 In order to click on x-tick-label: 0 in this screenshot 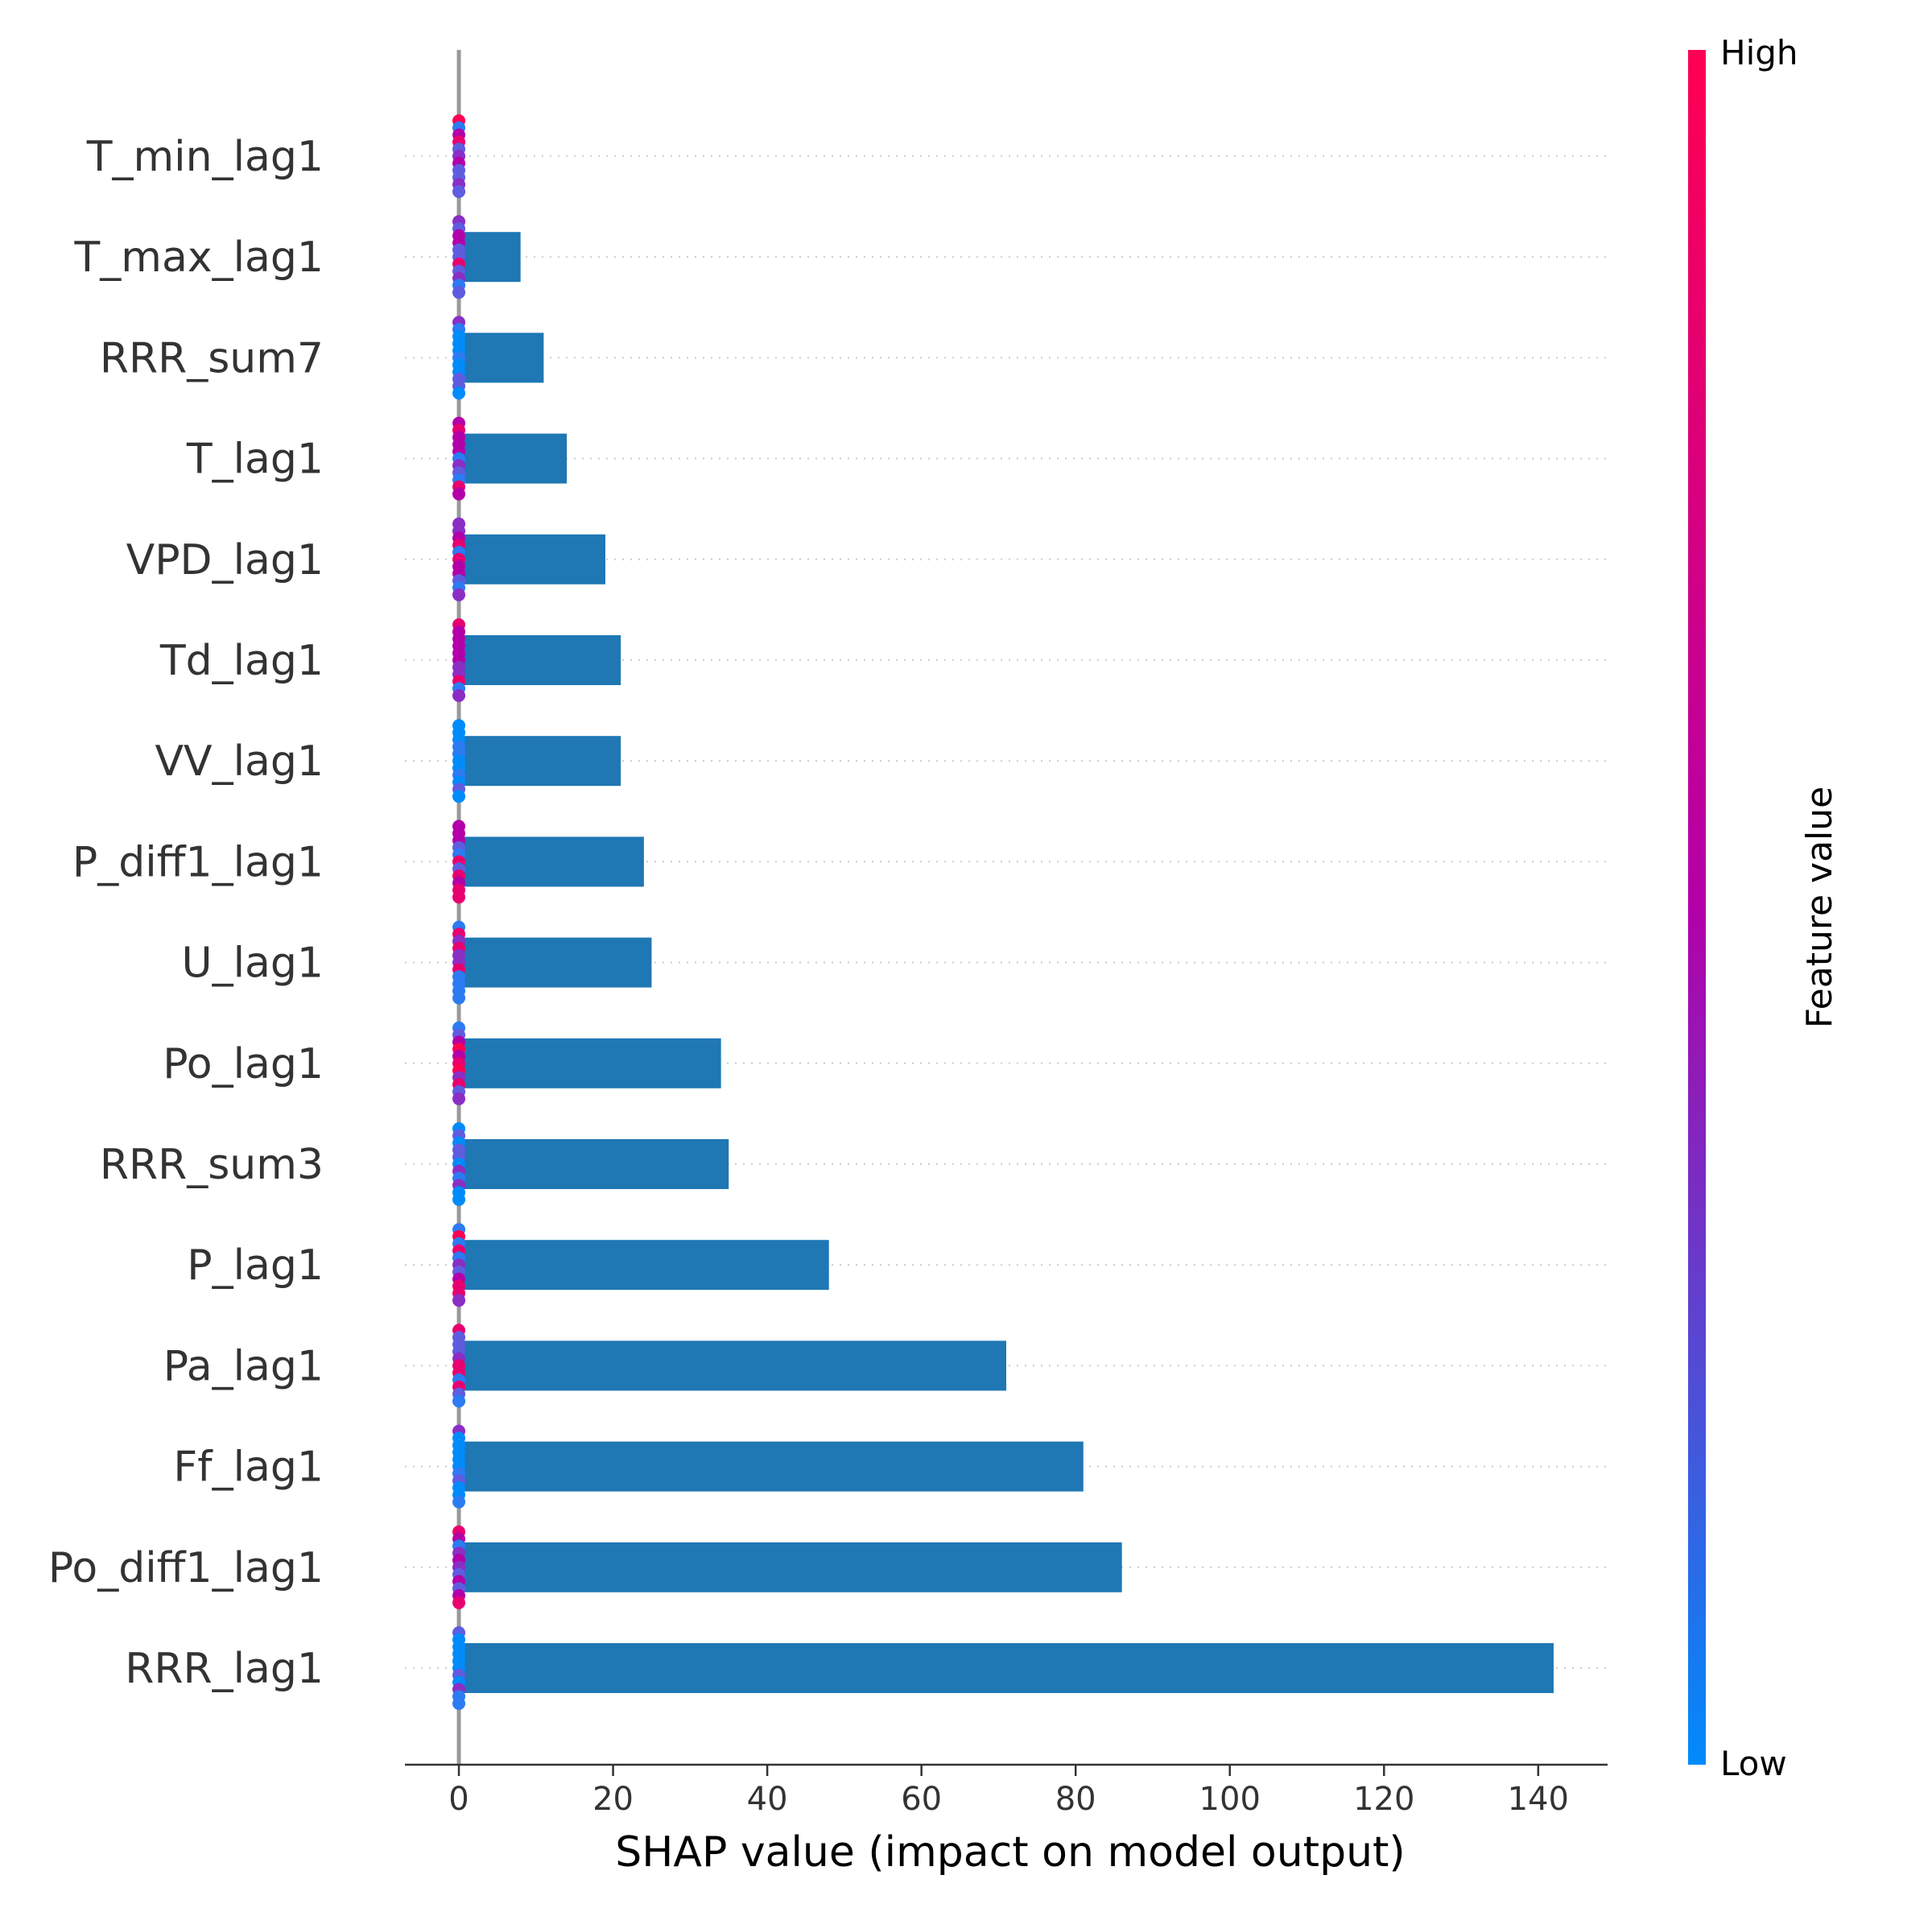, I will do `click(458, 1799)`.